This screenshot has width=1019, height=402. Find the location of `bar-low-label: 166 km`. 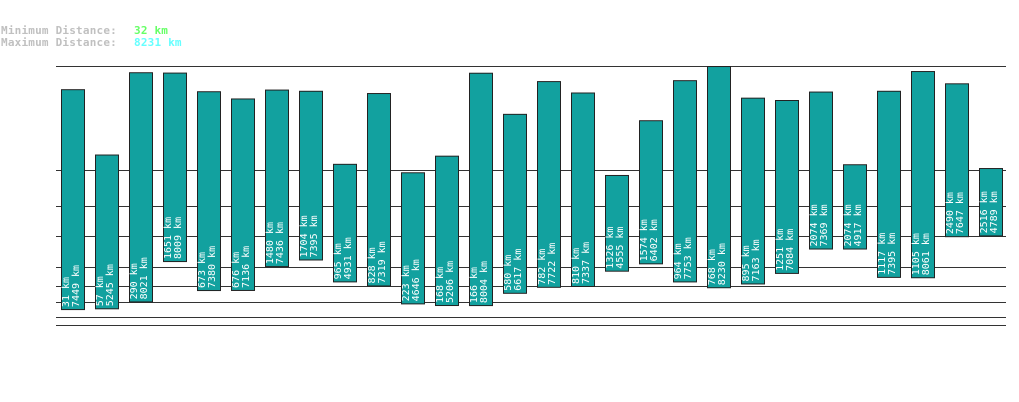

bar-low-label: 166 km is located at coordinates (474, 285).